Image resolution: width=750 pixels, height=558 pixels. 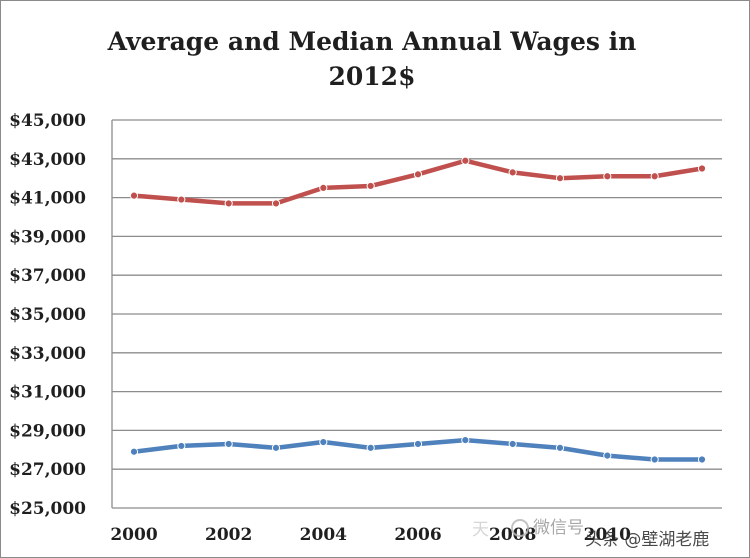 I want to click on chart-title-line-1: Average and Median Annual Wages in, so click(x=372, y=41).